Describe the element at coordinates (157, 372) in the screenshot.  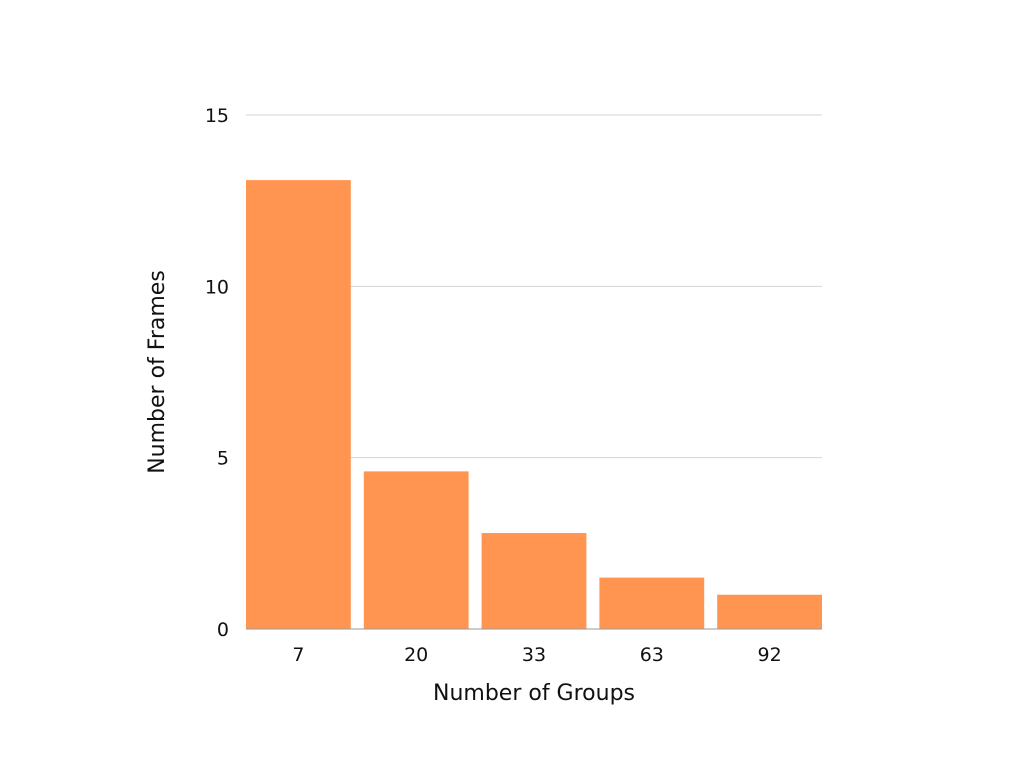
I see `y-axis-title: Number of Frames` at that location.